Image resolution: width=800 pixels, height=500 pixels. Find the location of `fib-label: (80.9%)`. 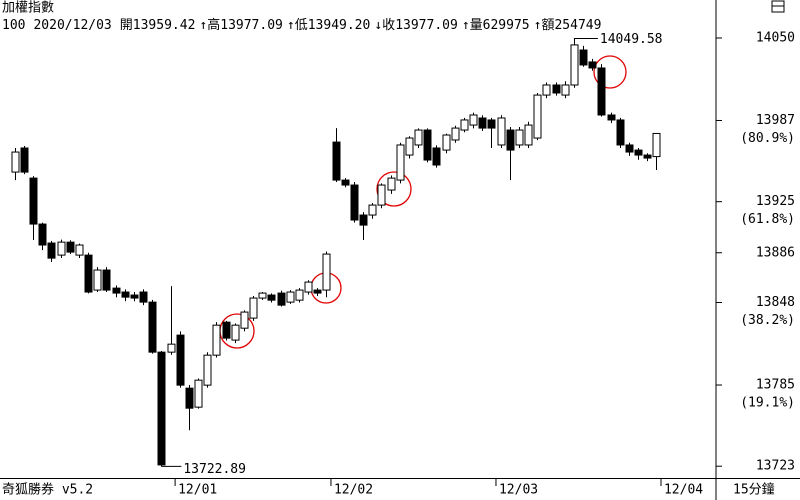

fib-label: (80.9%) is located at coordinates (767, 138).